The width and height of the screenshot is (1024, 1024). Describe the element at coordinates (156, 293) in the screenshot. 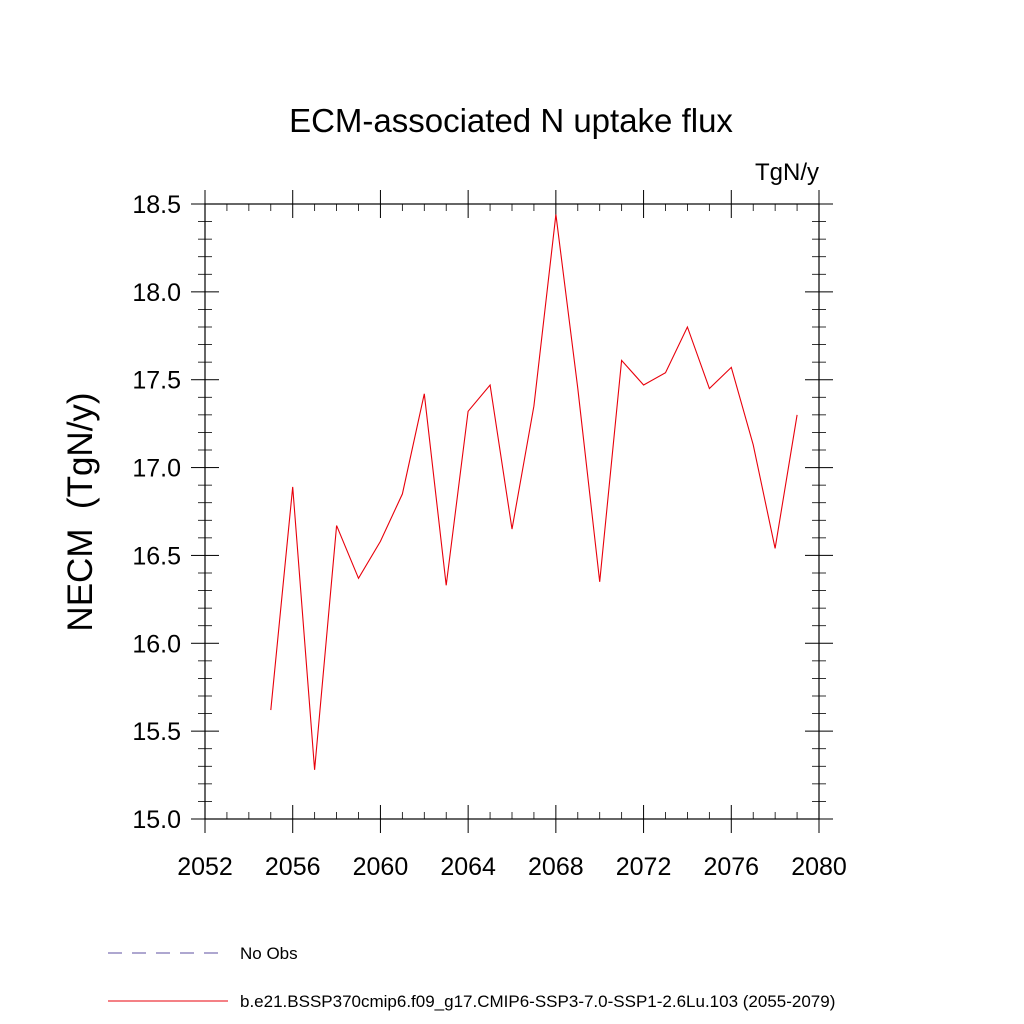

I see `y-tick-label: 18.0` at that location.